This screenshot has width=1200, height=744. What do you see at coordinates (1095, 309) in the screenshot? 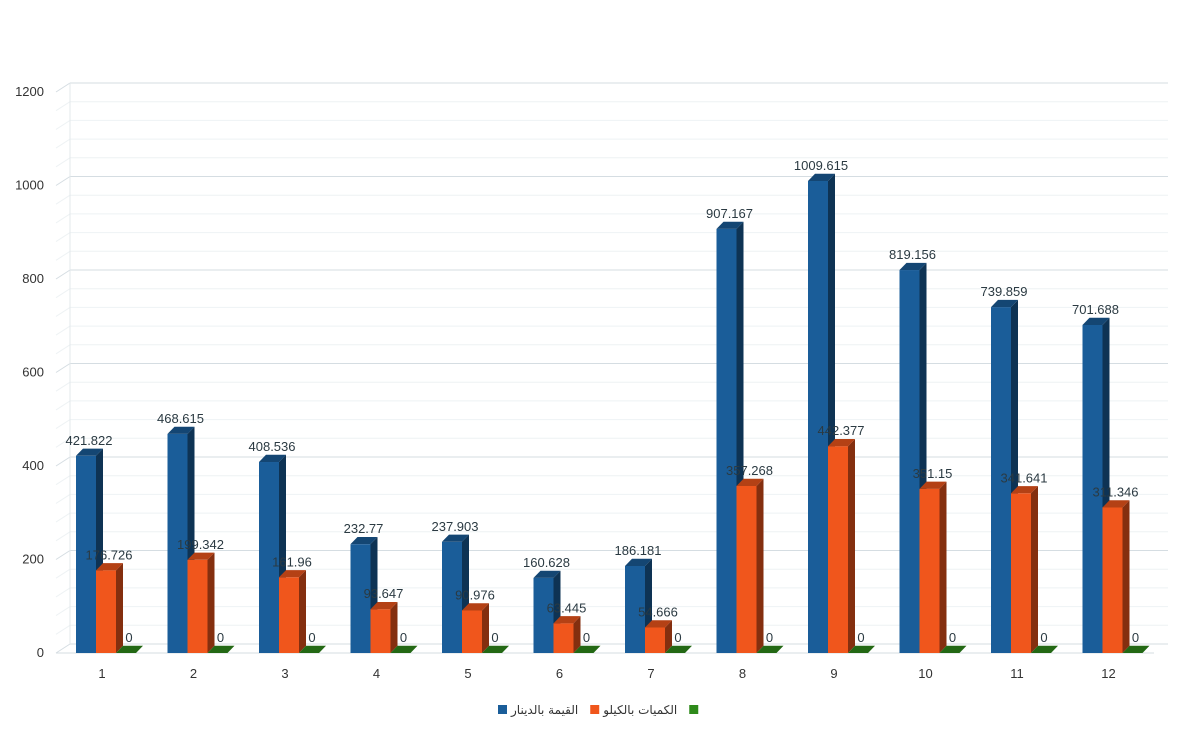
I see `data-label-s1-12: 701.688` at bounding box center [1095, 309].